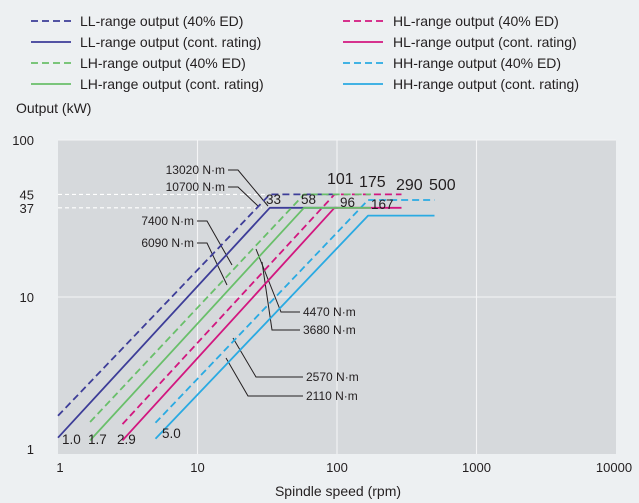  What do you see at coordinates (347, 202) in the screenshot?
I see `speed-label: 96` at bounding box center [347, 202].